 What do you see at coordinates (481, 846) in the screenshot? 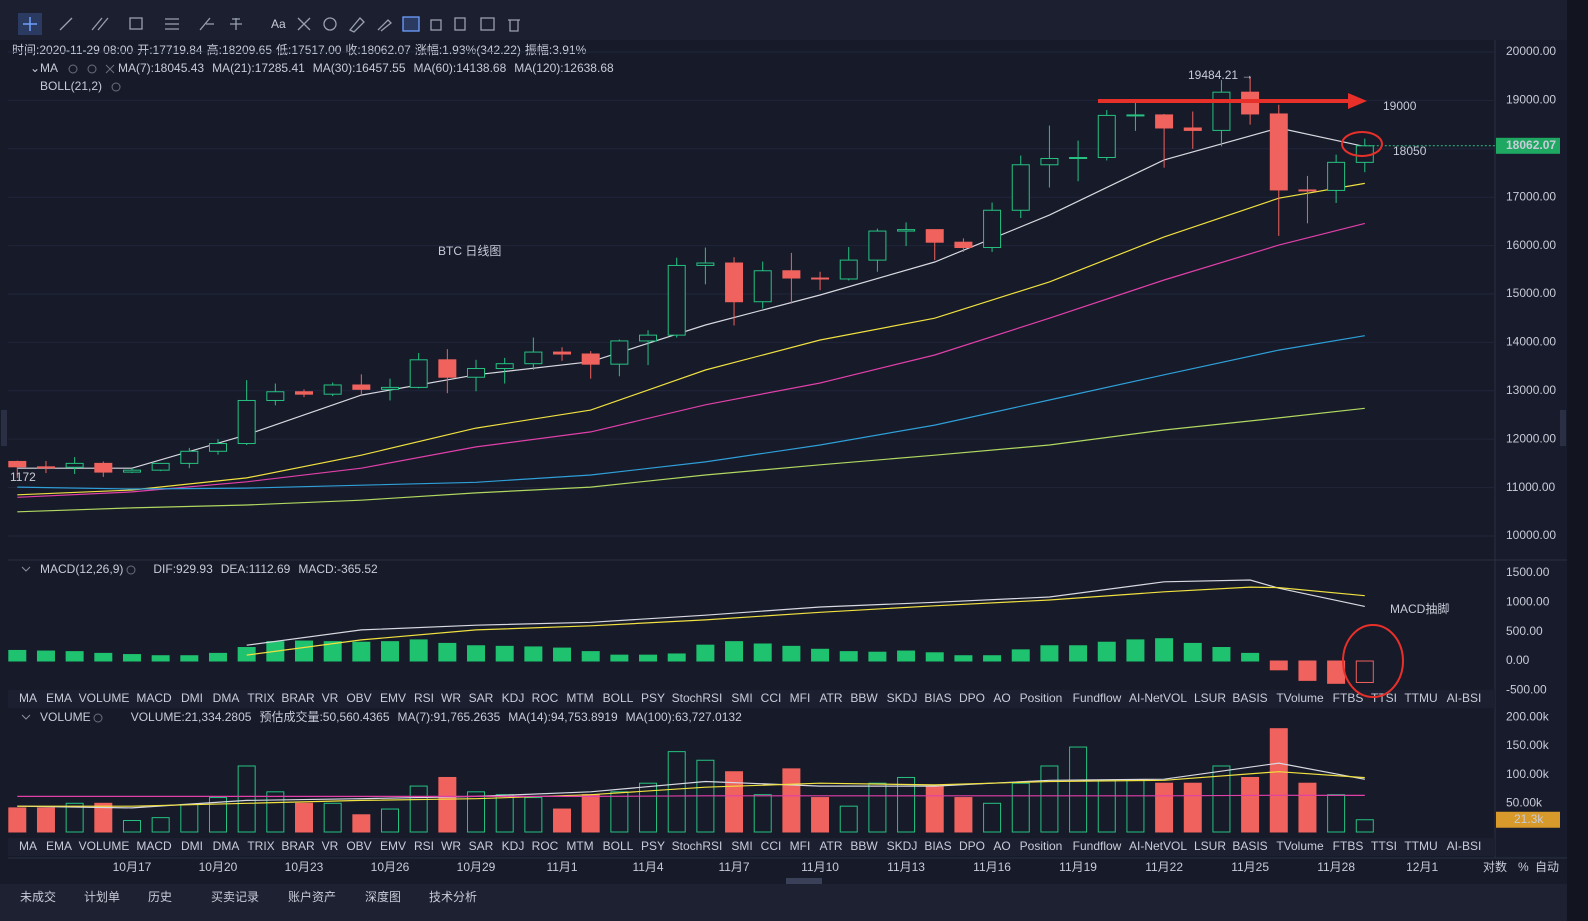
I see `indicator-tab: SAR` at bounding box center [481, 846].